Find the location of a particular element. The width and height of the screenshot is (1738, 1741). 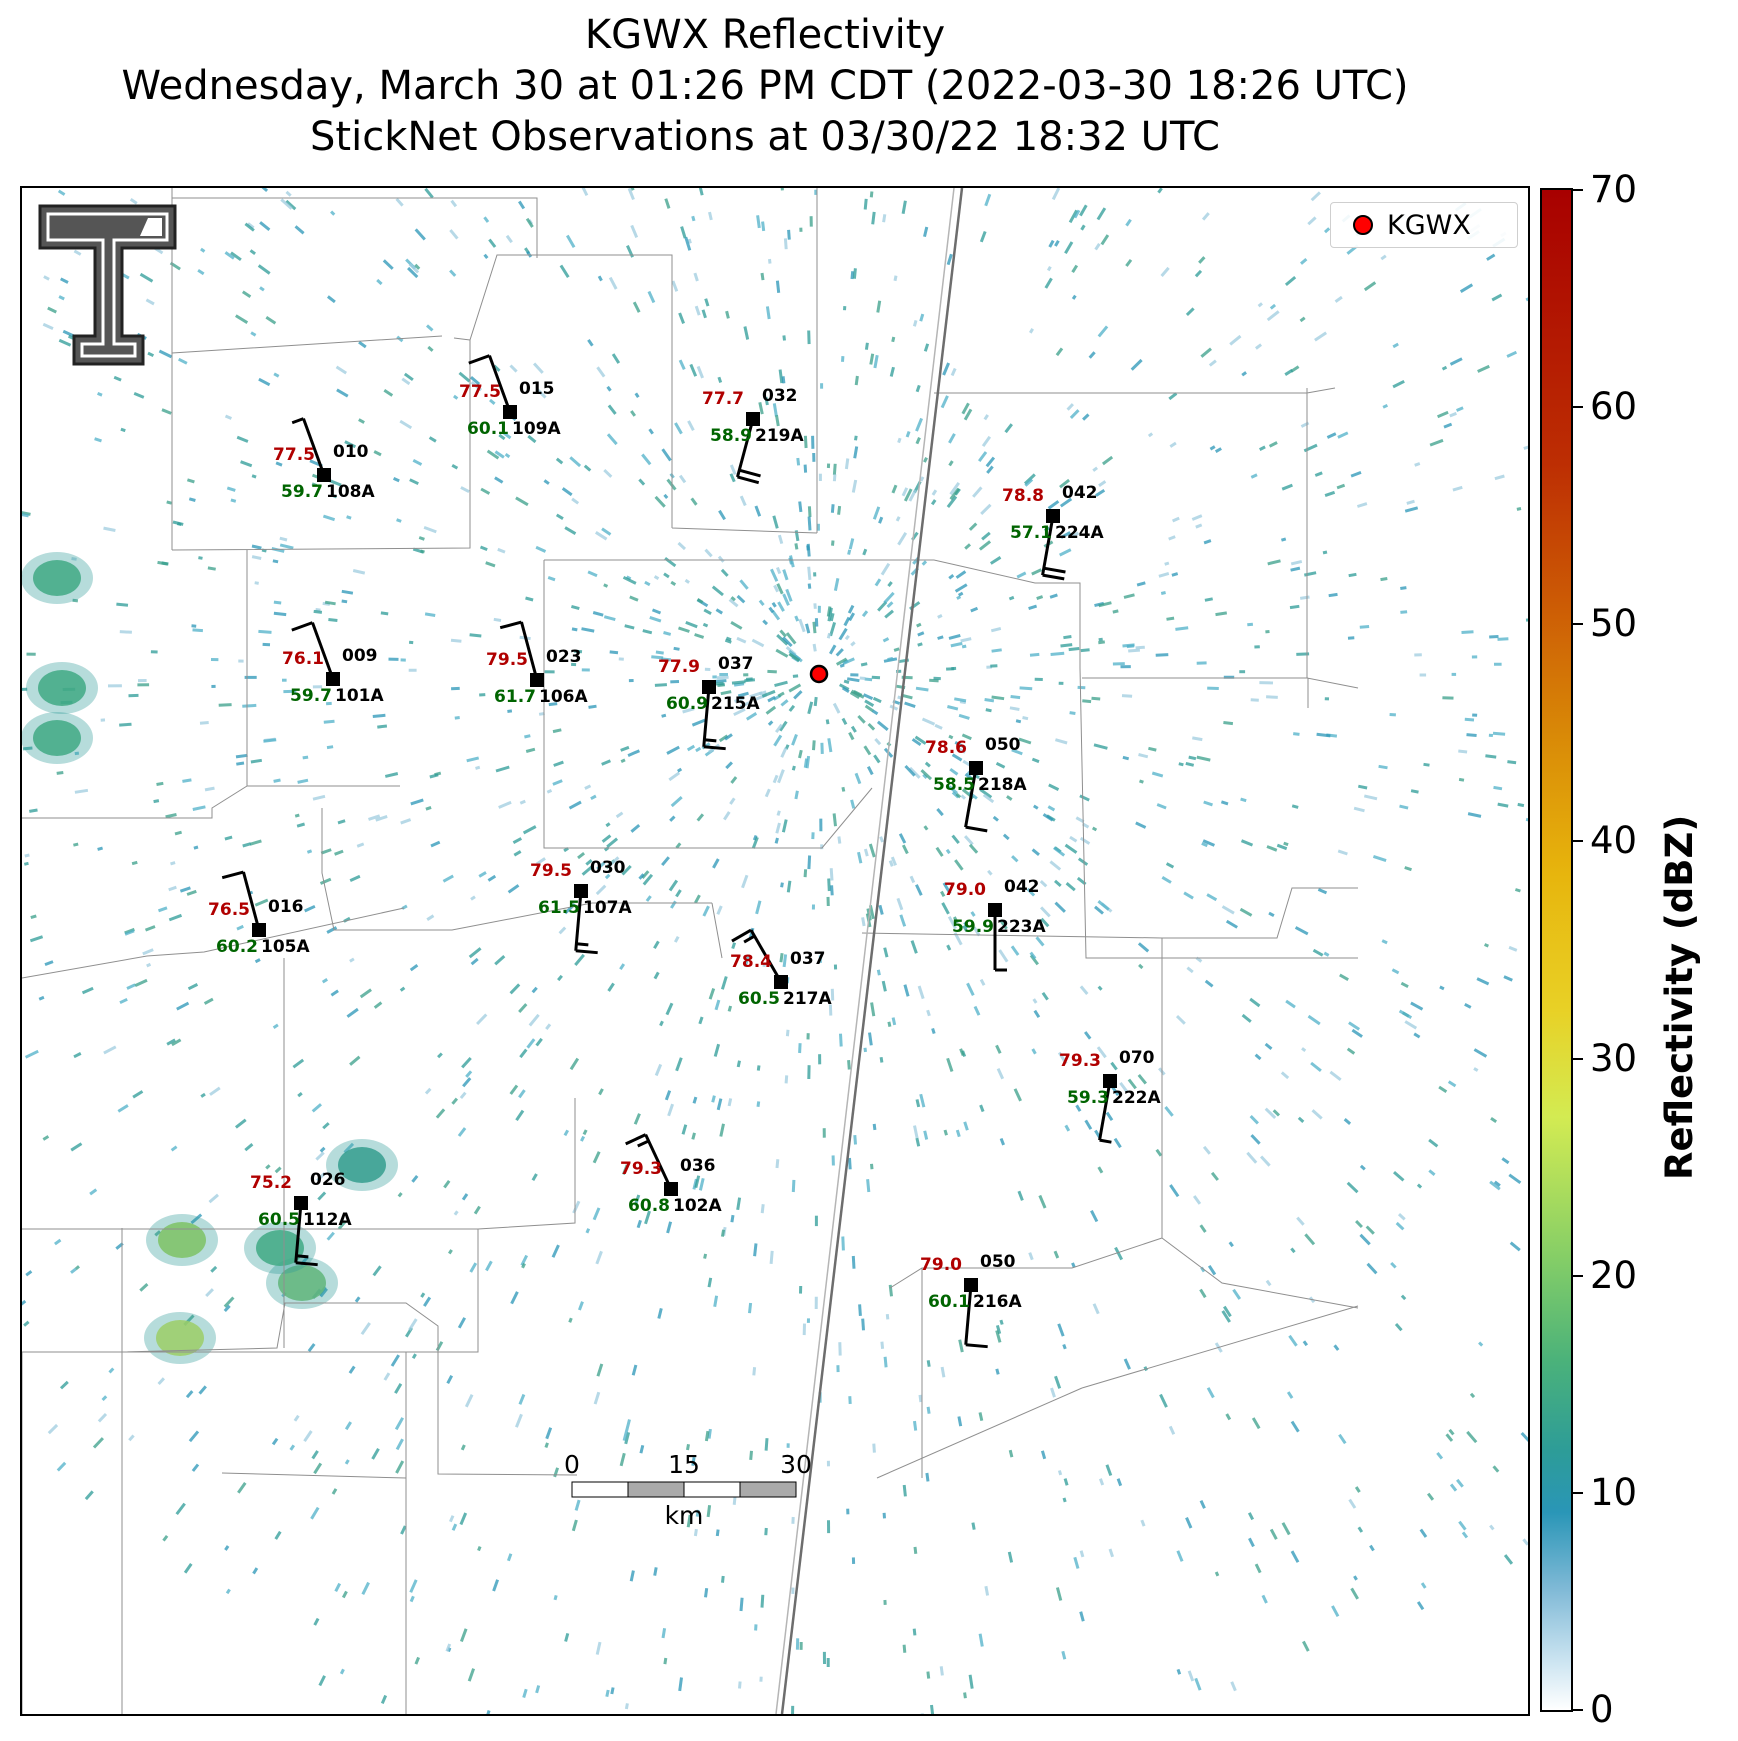

station-219A: 77.7 032 58.9 219A is located at coordinates (753, 435).